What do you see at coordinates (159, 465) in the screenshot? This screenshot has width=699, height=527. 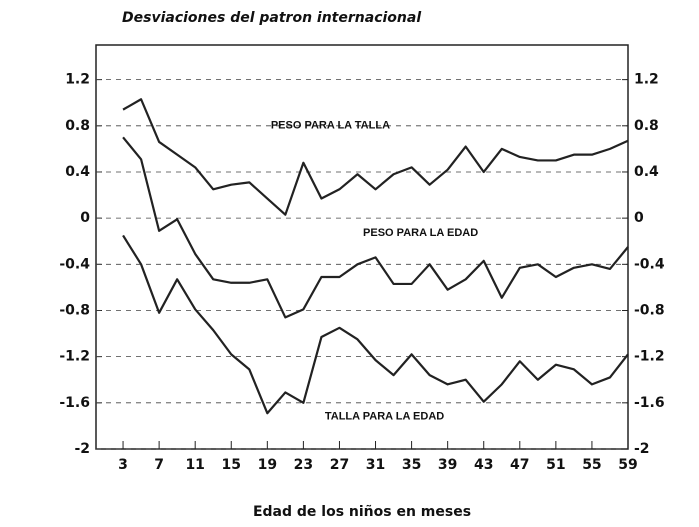 I see `x-tick-label: 7` at bounding box center [159, 465].